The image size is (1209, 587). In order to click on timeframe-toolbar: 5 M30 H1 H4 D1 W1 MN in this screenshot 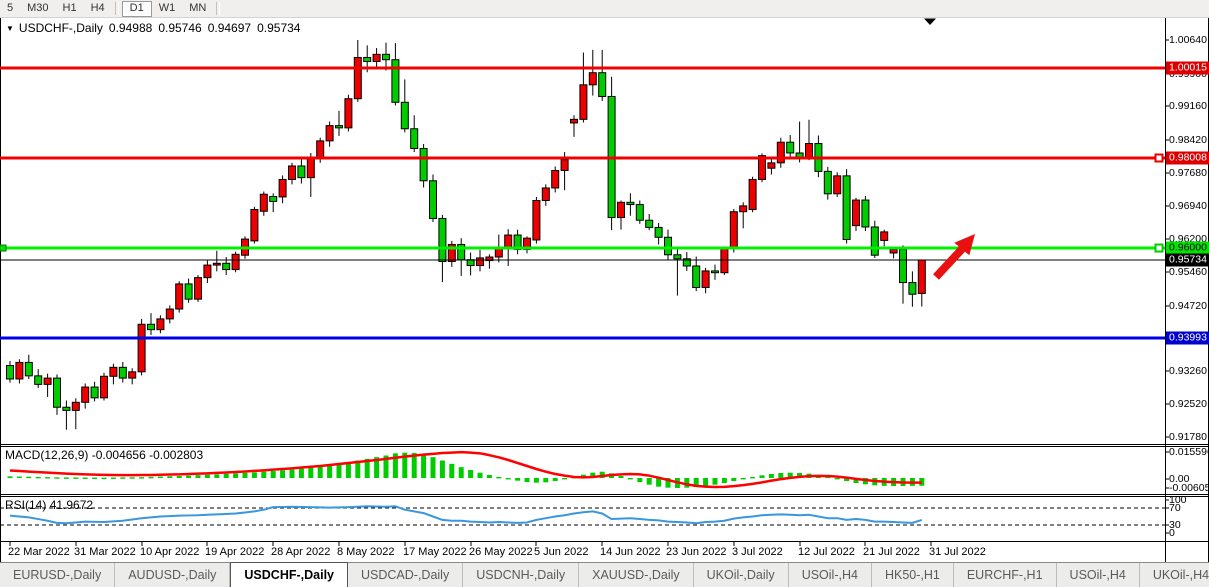, I will do `click(604, 9)`.